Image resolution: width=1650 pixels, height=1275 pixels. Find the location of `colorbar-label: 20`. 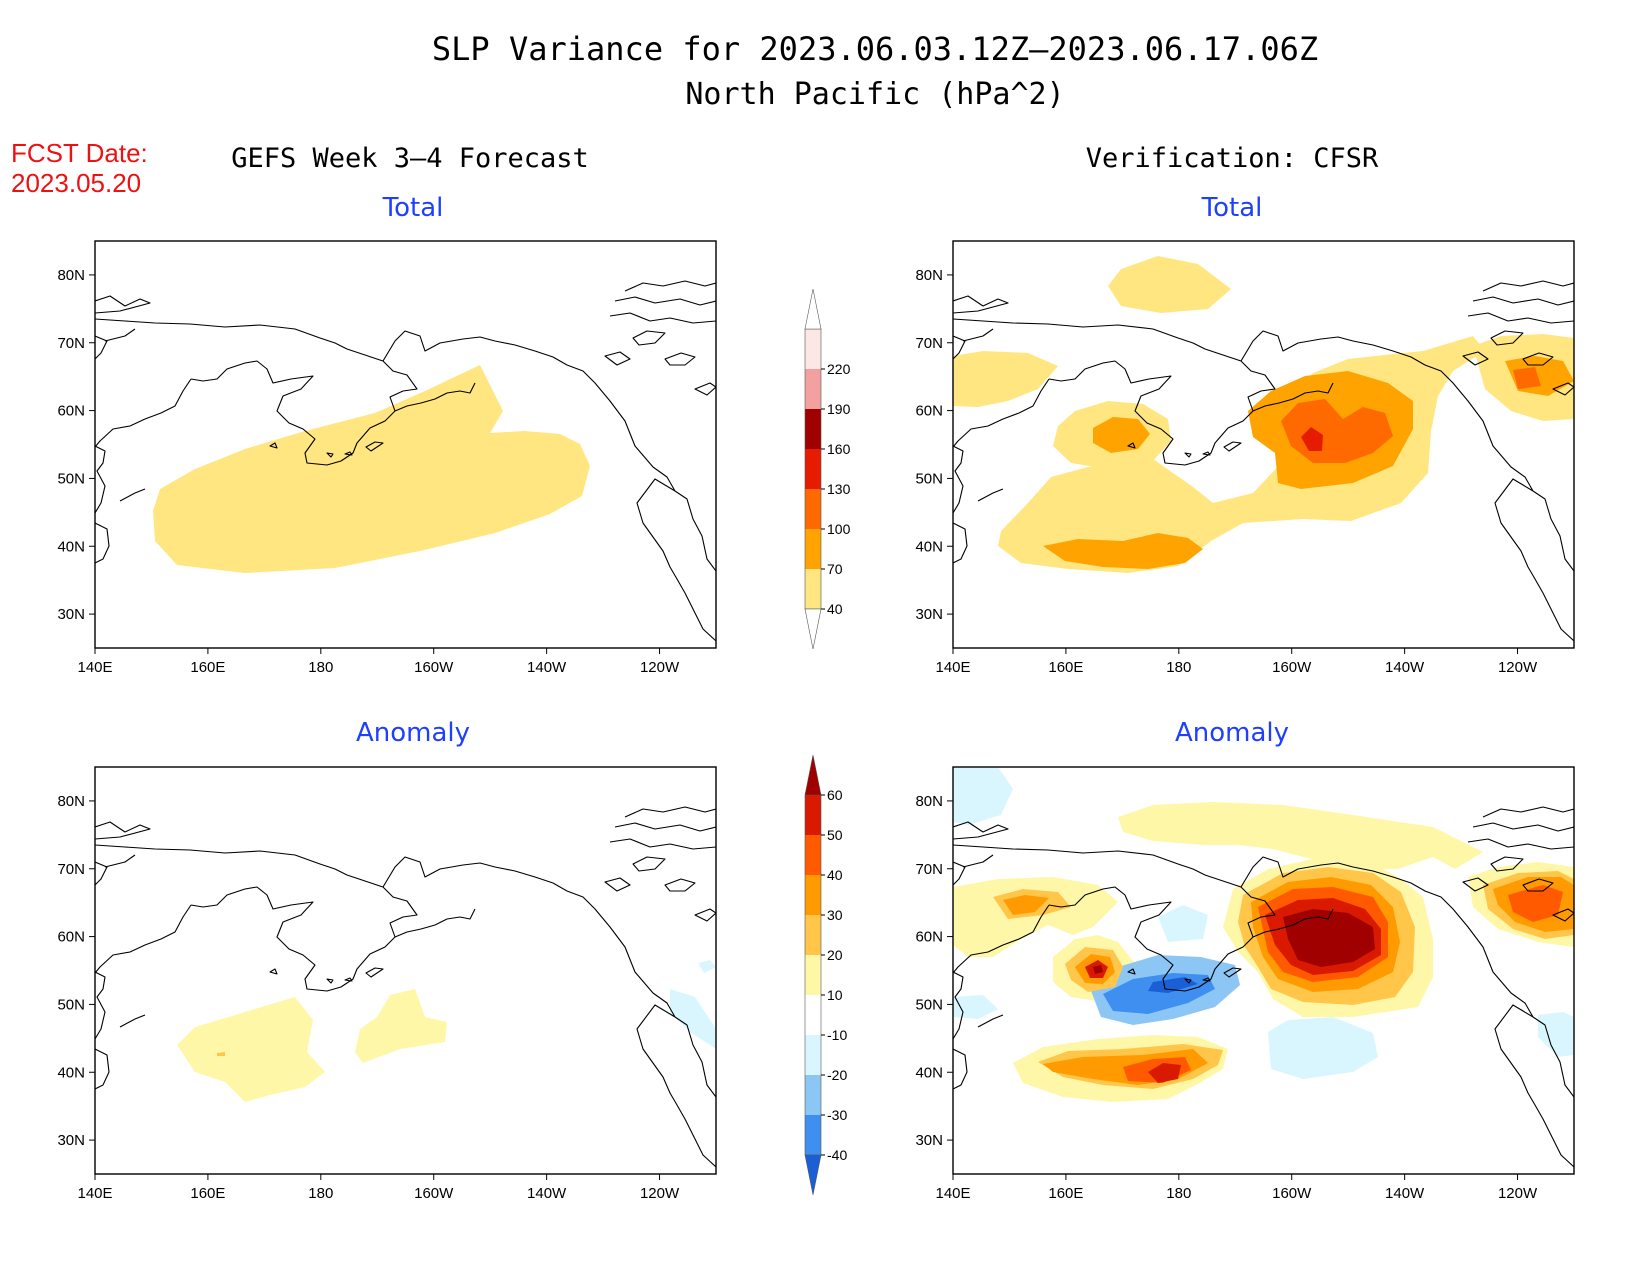

colorbar-label: 20 is located at coordinates (835, 955).